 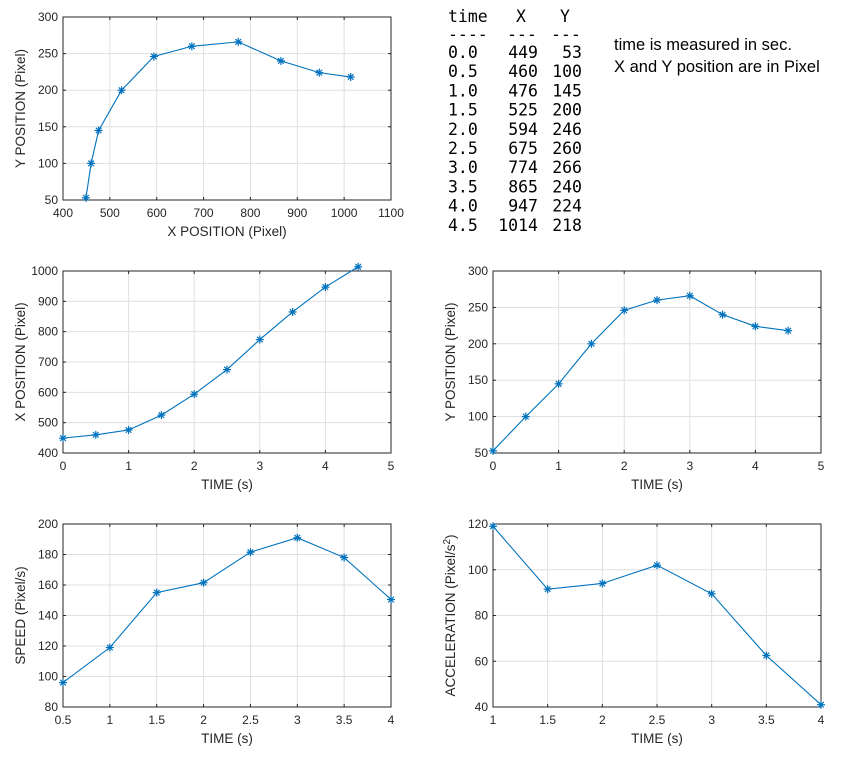 I want to click on table-cell-y: 240, so click(x=567, y=186).